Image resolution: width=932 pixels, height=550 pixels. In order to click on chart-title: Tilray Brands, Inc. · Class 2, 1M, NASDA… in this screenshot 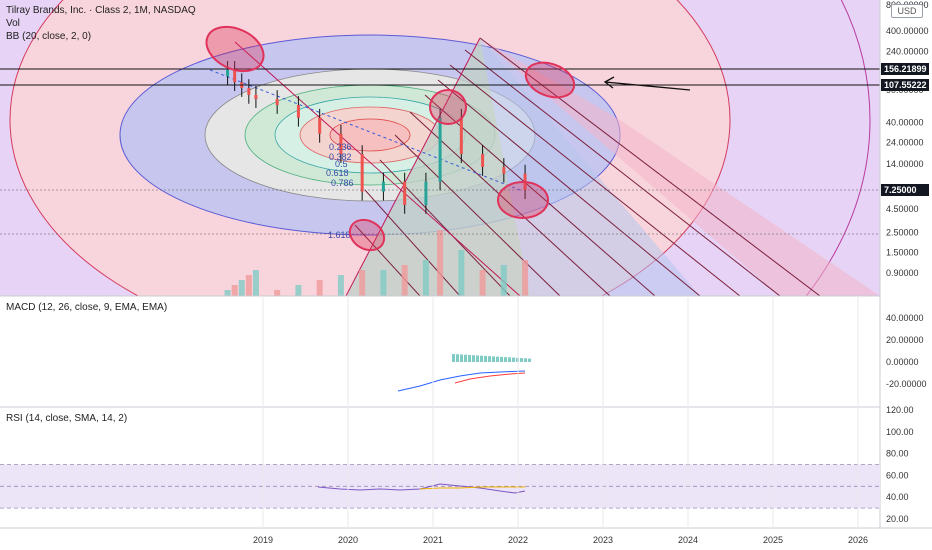, I will do `click(101, 10)`.